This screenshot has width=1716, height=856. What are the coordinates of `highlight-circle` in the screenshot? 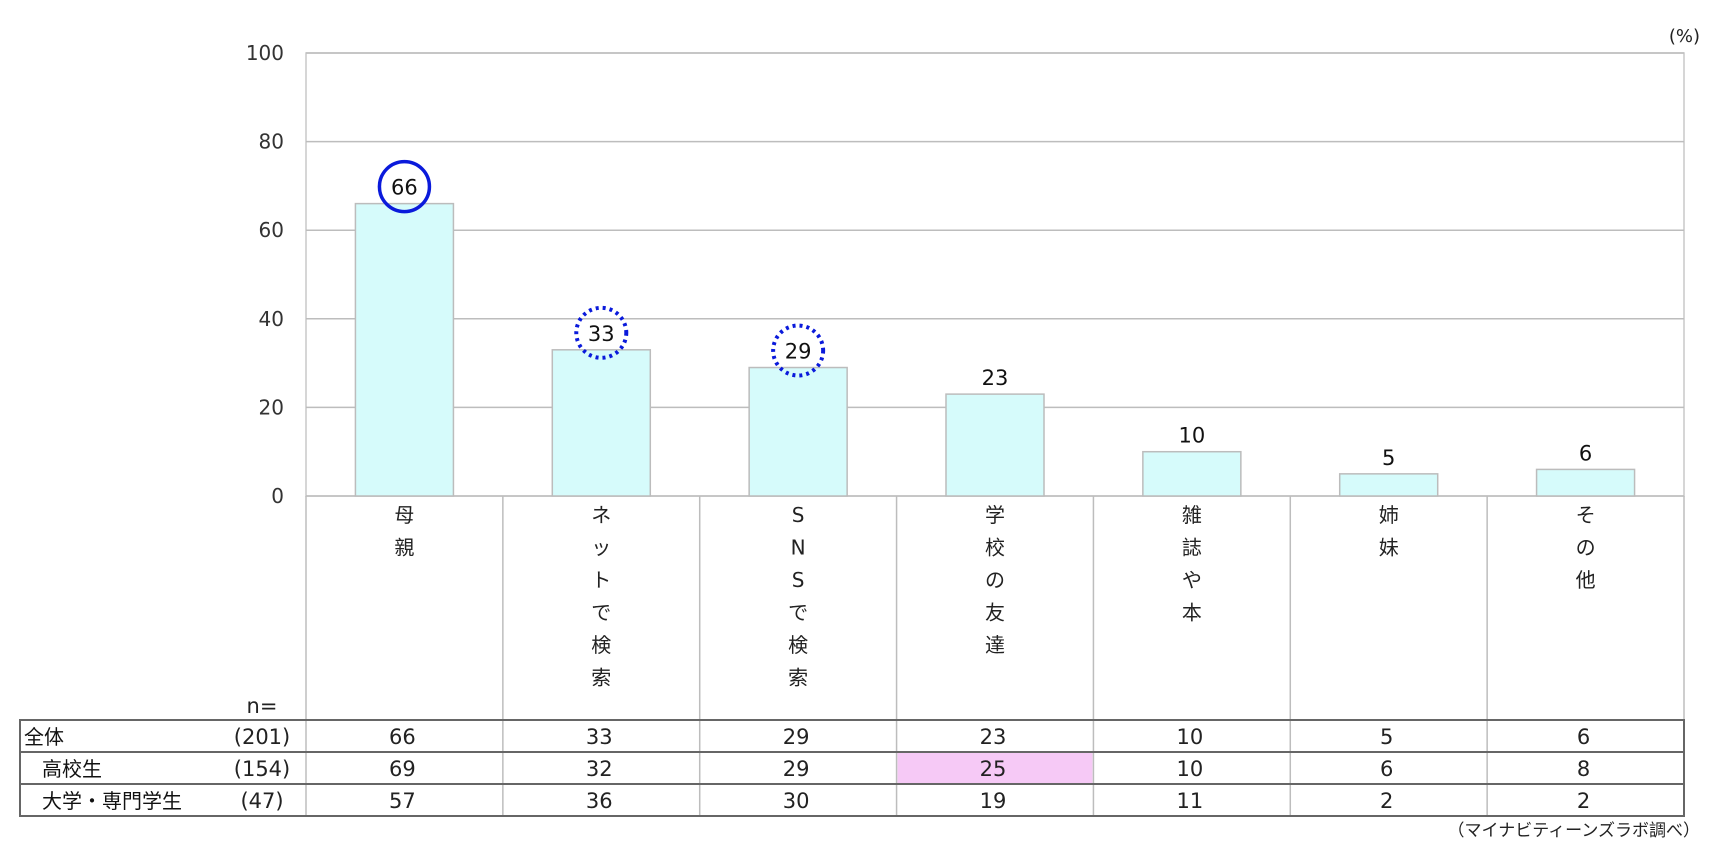 It's located at (404, 186).